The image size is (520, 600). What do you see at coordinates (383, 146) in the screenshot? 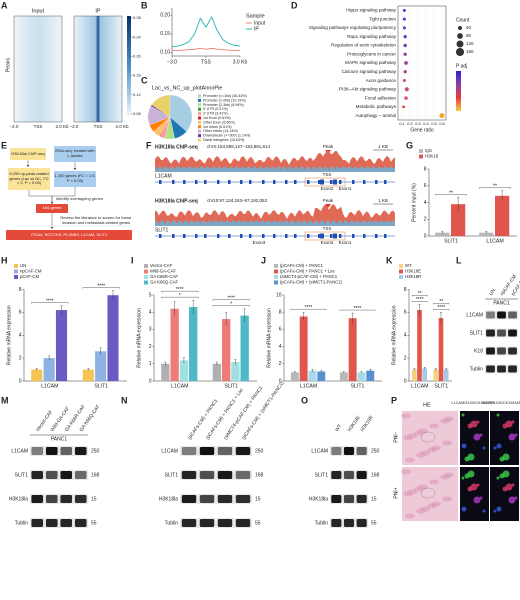
I see `scale-label: 1 KB` at bounding box center [383, 146].